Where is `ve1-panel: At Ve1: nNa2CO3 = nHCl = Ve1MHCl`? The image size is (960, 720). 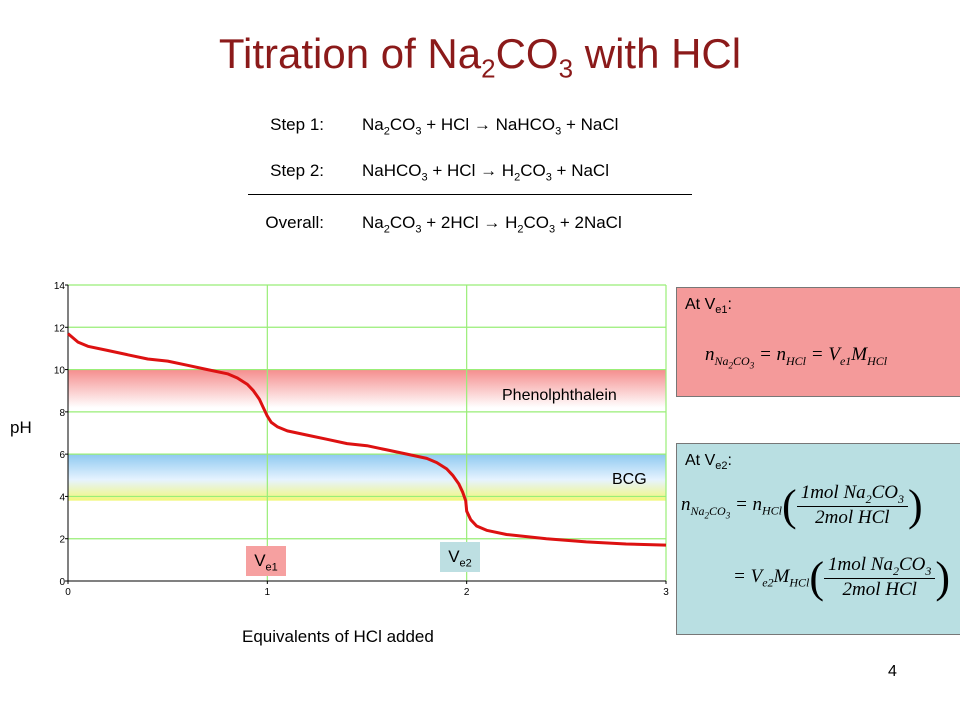 ve1-panel: At Ve1: nNa2CO3 = nHCl = Ve1MHCl is located at coordinates (818, 342).